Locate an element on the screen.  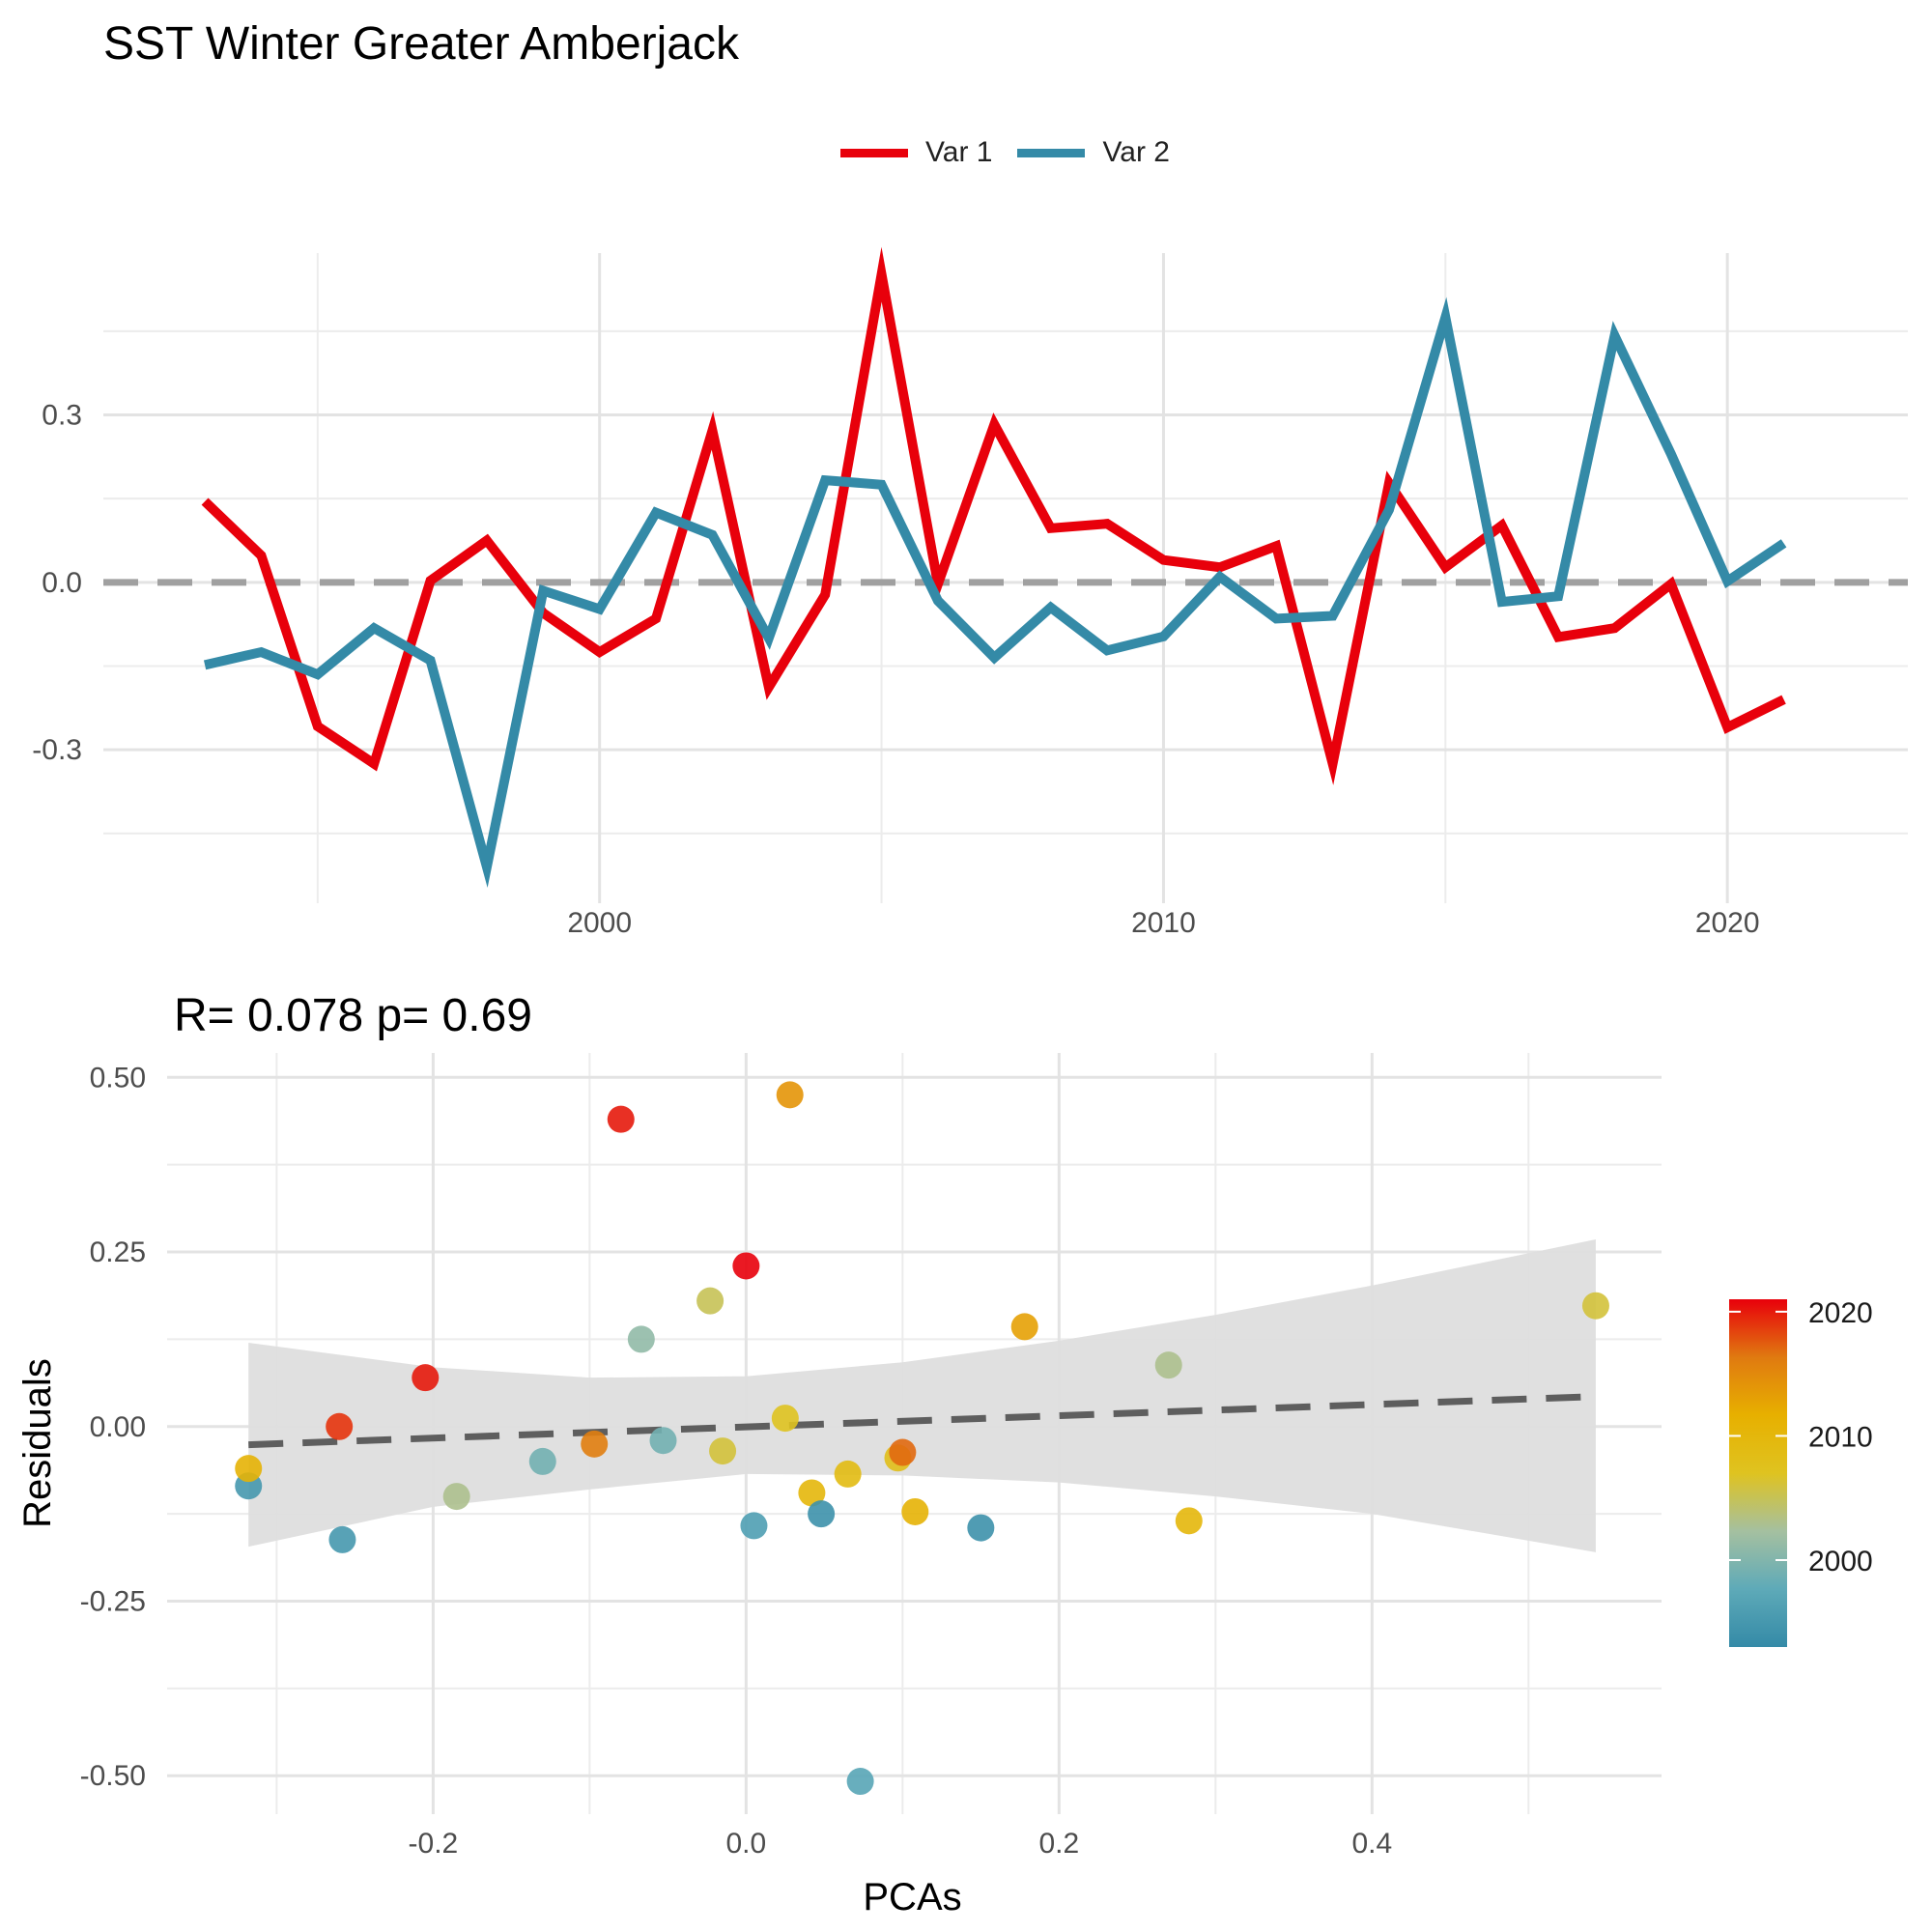
legend-label-var2: Var 2 is located at coordinates (1136, 152).